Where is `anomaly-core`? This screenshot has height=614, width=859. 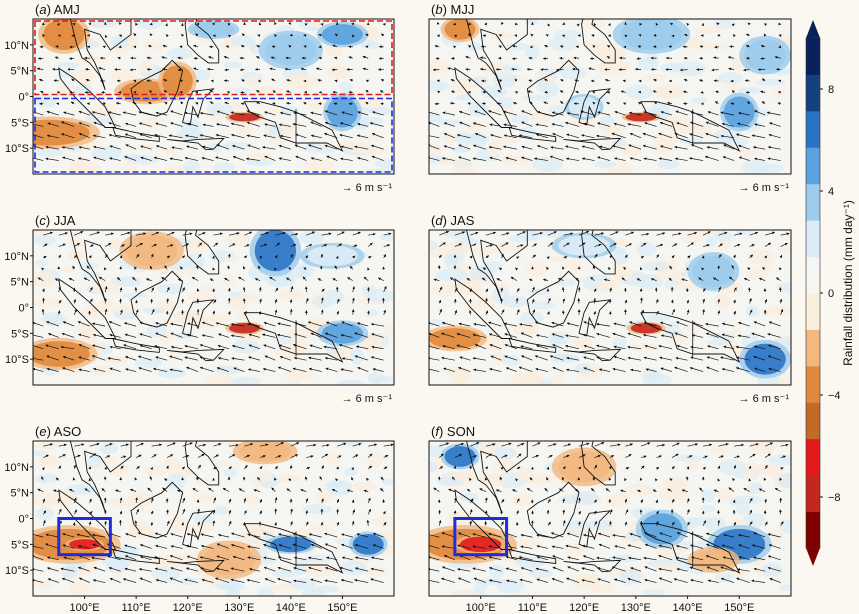
anomaly-core is located at coordinates (739, 112).